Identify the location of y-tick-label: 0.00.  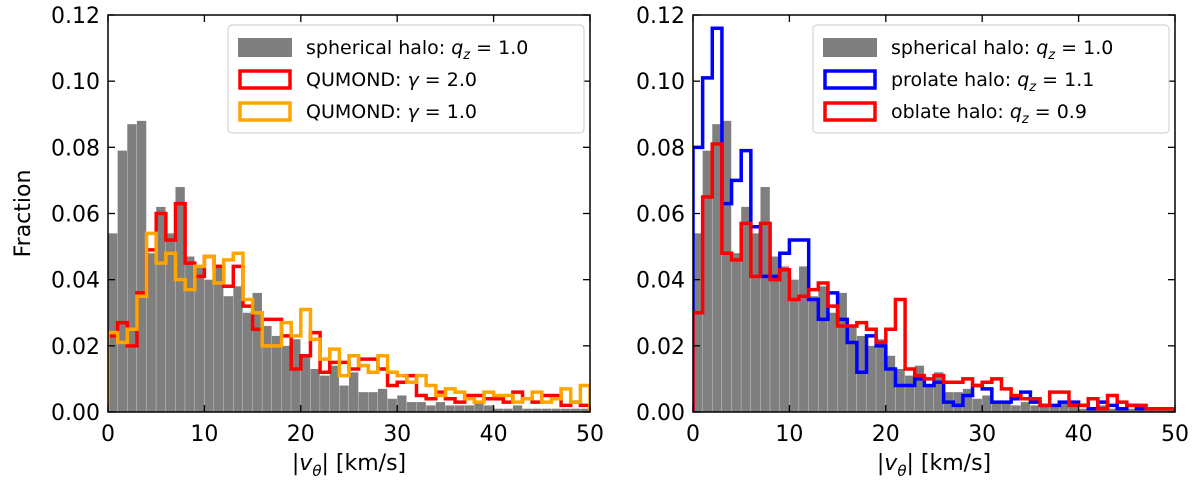
(660, 413).